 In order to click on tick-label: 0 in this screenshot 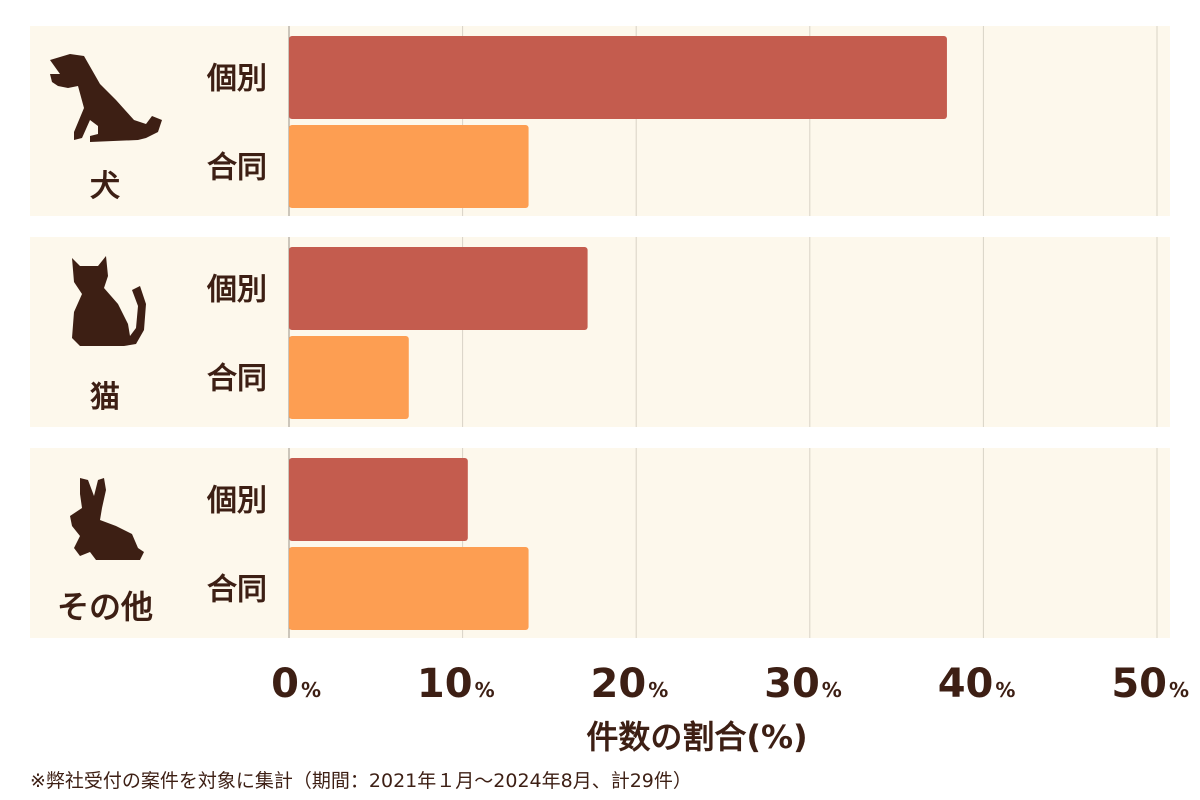, I will do `click(285, 684)`.